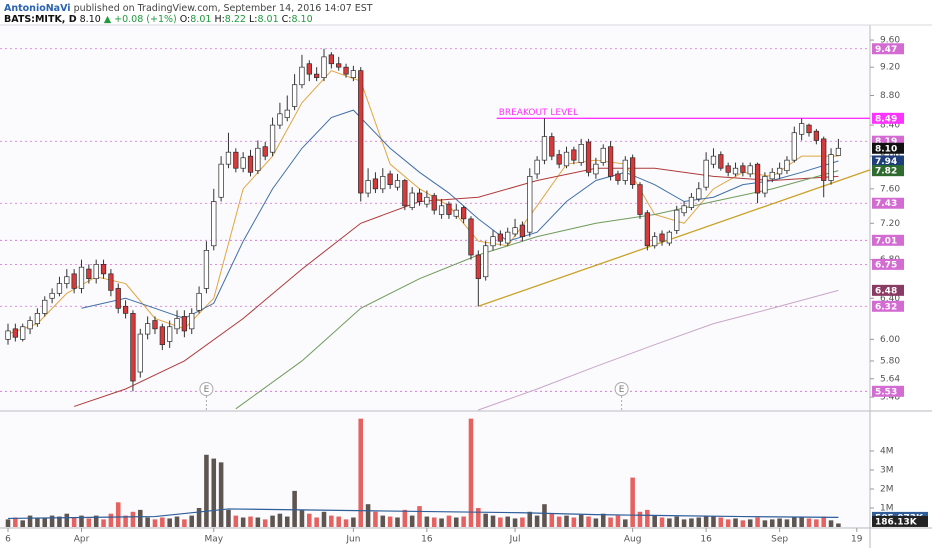 This screenshot has height=550, width=932. Describe the element at coordinates (779, 540) in the screenshot. I see `x-tick-label: Sep` at that location.